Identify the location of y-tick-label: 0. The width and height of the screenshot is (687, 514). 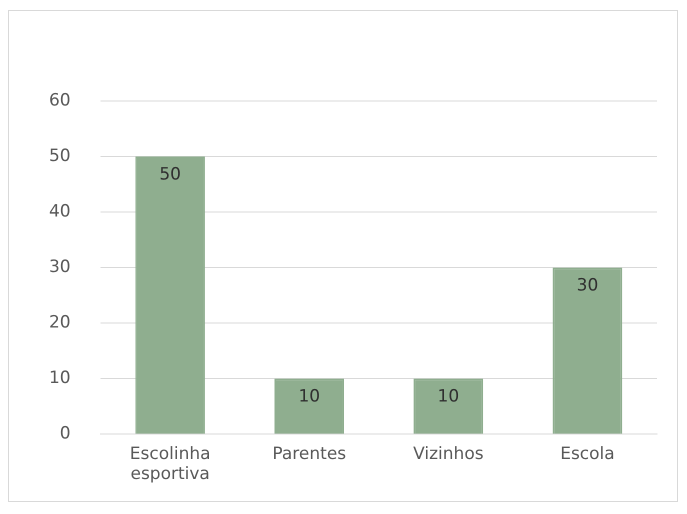
(65, 434).